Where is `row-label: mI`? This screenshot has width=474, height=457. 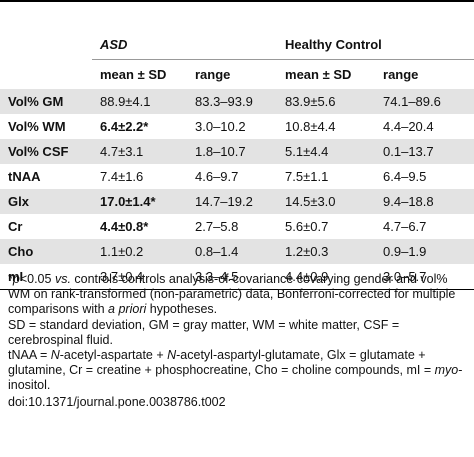 row-label: mI is located at coordinates (46, 277).